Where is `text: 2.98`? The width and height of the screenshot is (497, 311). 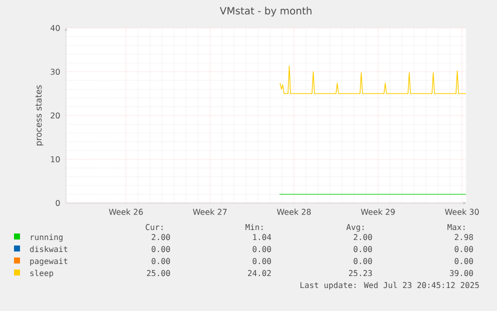
text: 2.98 is located at coordinates (463, 237).